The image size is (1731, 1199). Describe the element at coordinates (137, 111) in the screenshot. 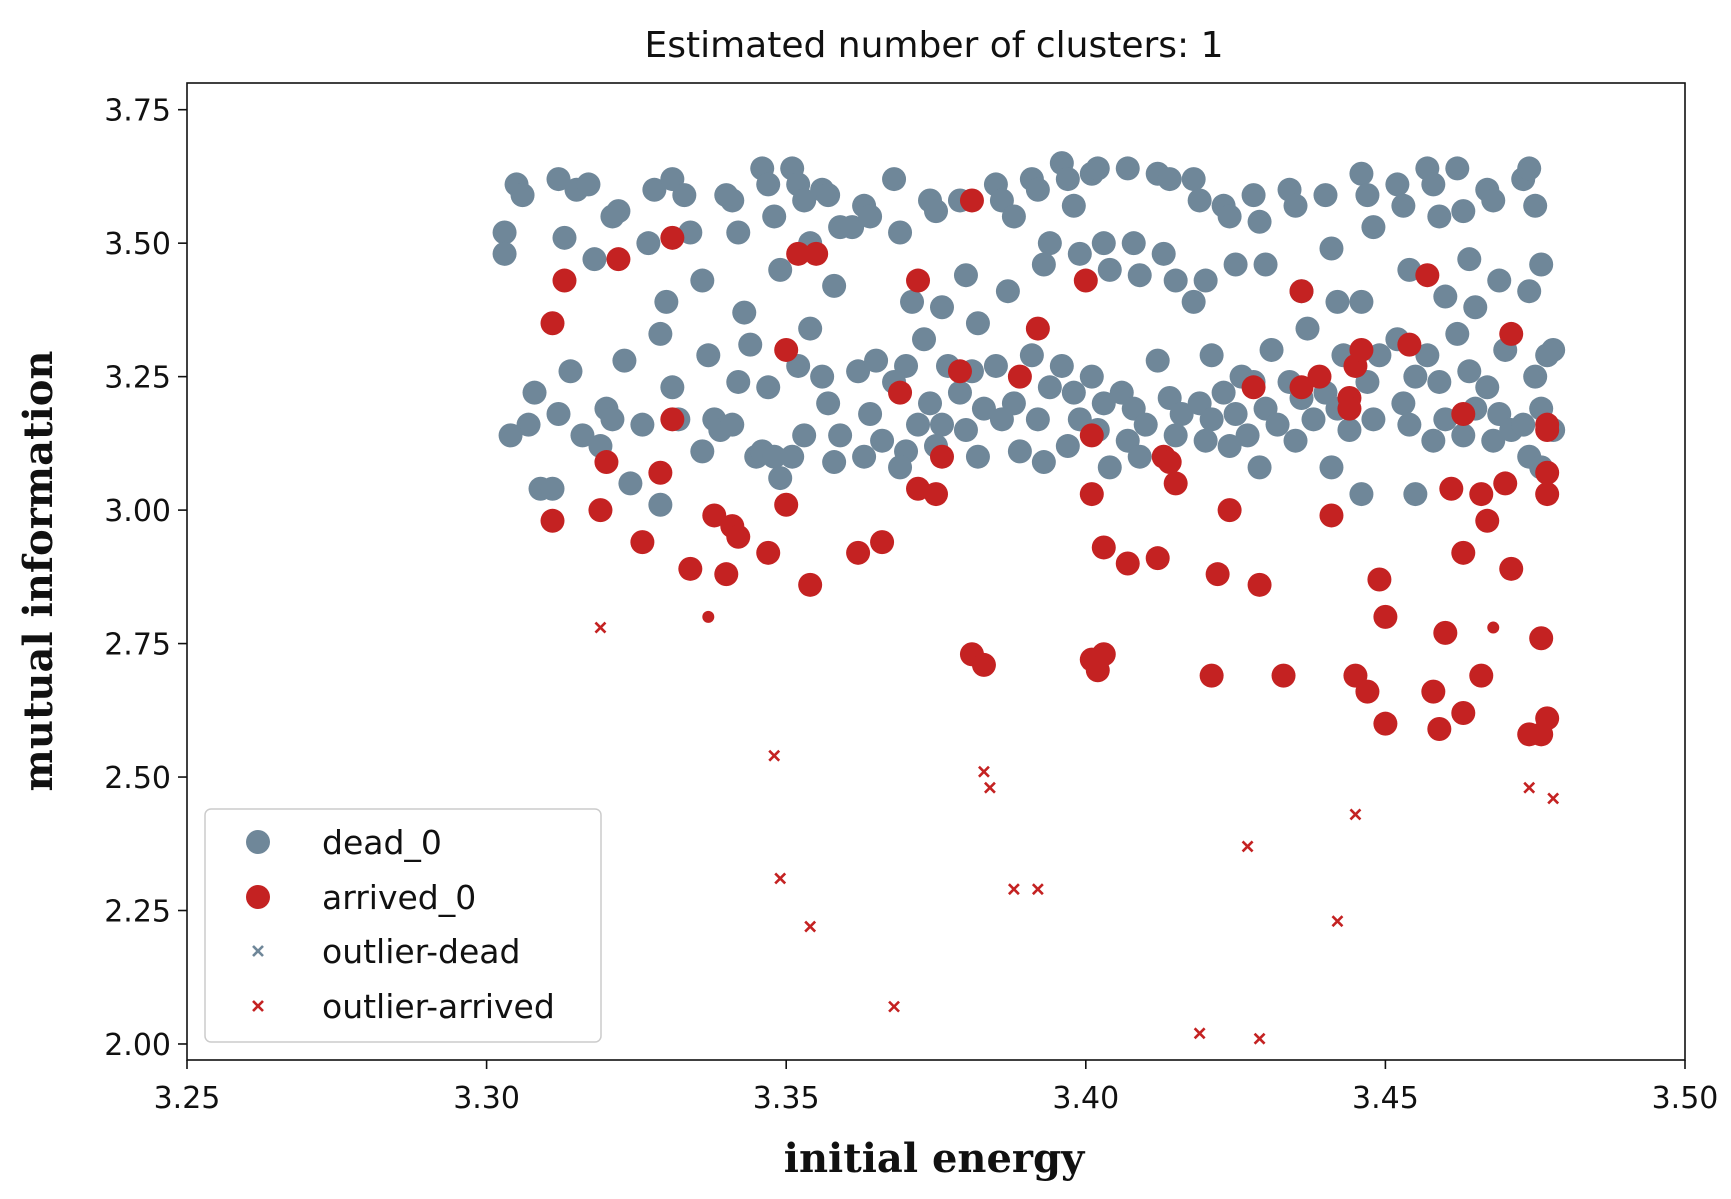

I see `y-tick-label: 3.75` at that location.